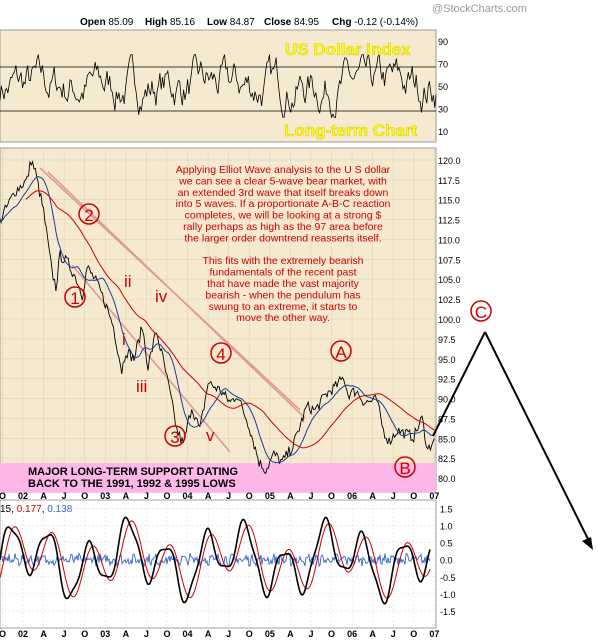  What do you see at coordinates (434, 496) in the screenshot?
I see `price-x-tick-label: 07` at bounding box center [434, 496].